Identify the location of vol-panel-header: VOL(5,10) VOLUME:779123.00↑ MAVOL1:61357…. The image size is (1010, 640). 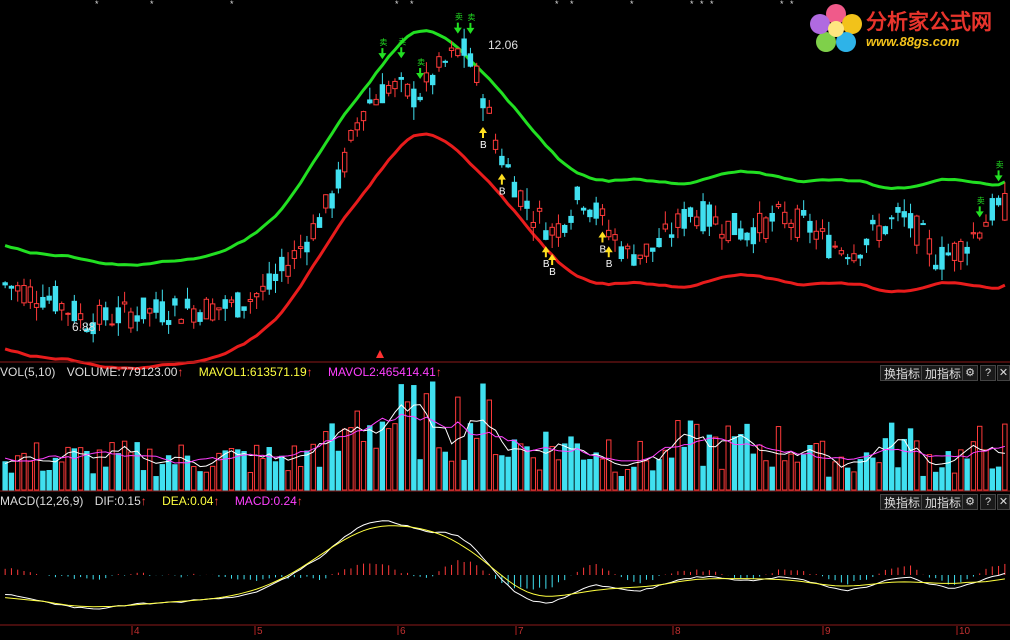
(505, 372).